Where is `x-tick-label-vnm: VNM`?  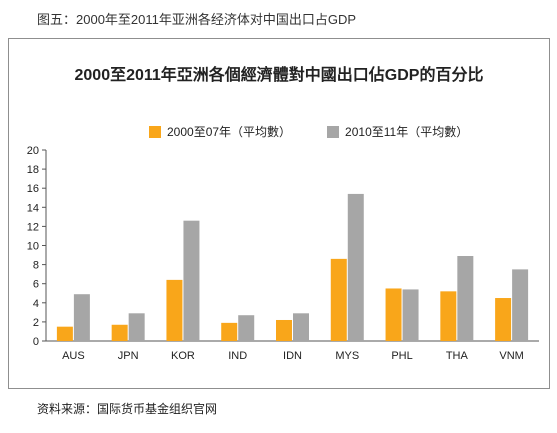
x-tick-label-vnm: VNM is located at coordinates (511, 356).